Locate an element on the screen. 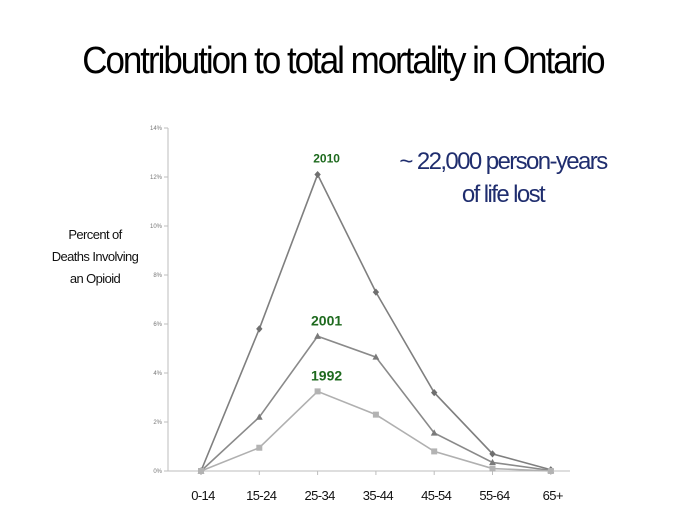 The height and width of the screenshot is (516, 688). y-axis-label-line-3: an Opioid is located at coordinates (95, 278).